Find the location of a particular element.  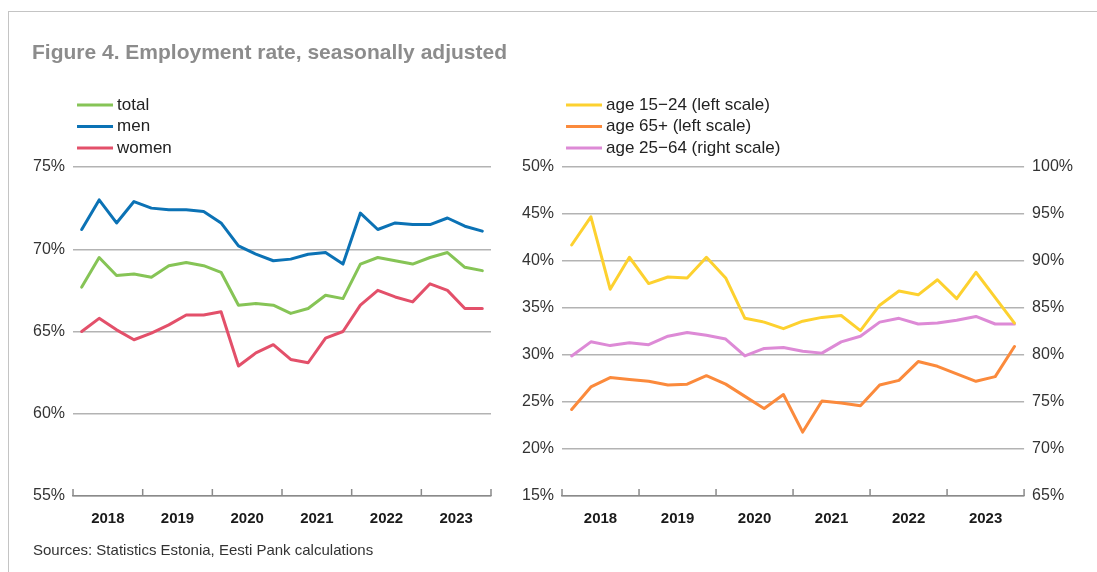

y-tick-label: 15% is located at coordinates (538, 495).